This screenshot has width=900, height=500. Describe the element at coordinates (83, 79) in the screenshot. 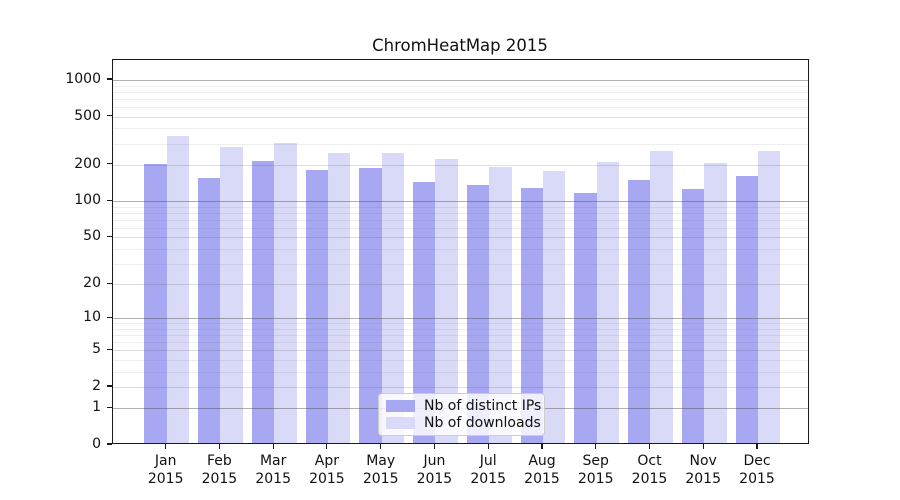

I see `y-tick-label: 1000` at that location.